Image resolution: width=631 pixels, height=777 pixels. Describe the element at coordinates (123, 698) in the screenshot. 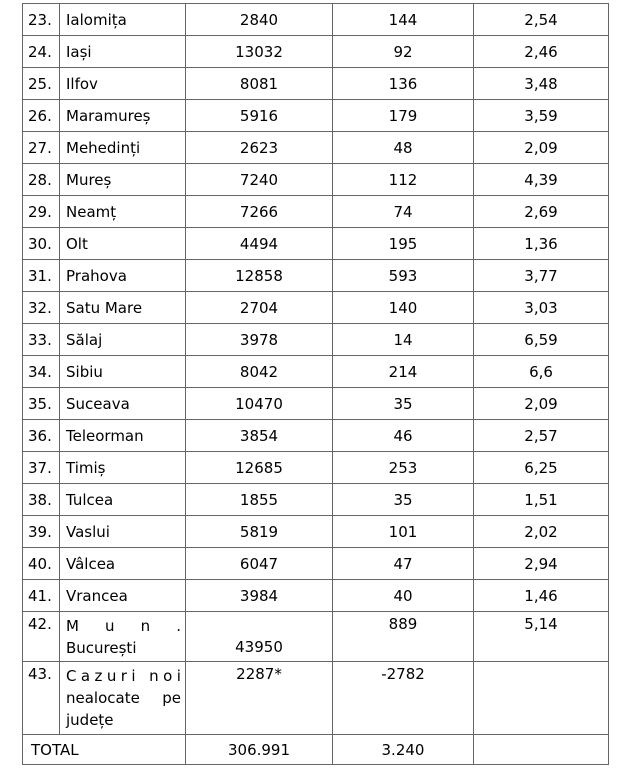

I see `county-name-line: nealocate pe` at that location.